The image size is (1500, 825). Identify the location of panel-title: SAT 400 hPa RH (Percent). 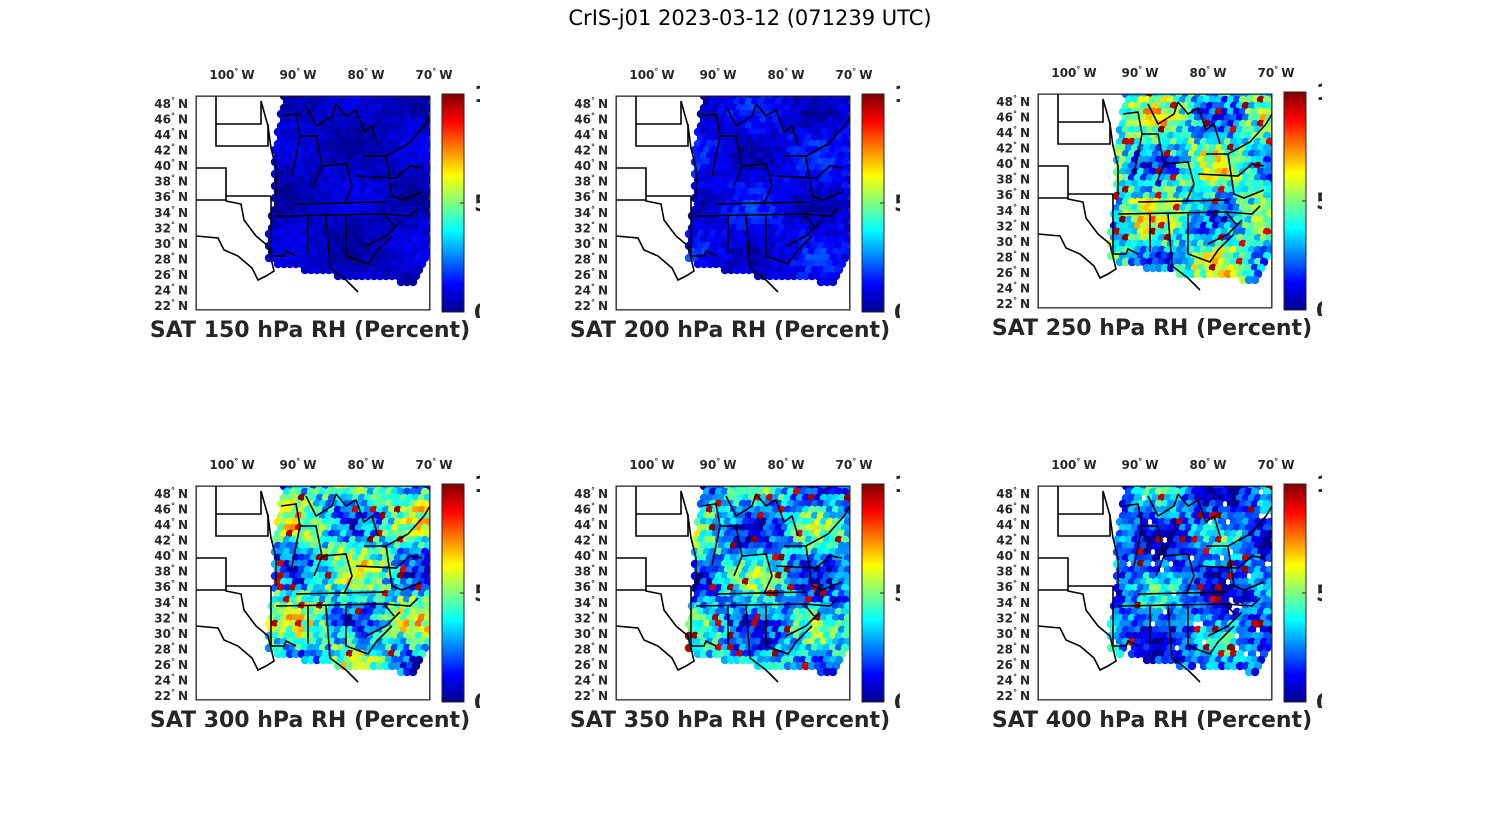
(1152, 720).